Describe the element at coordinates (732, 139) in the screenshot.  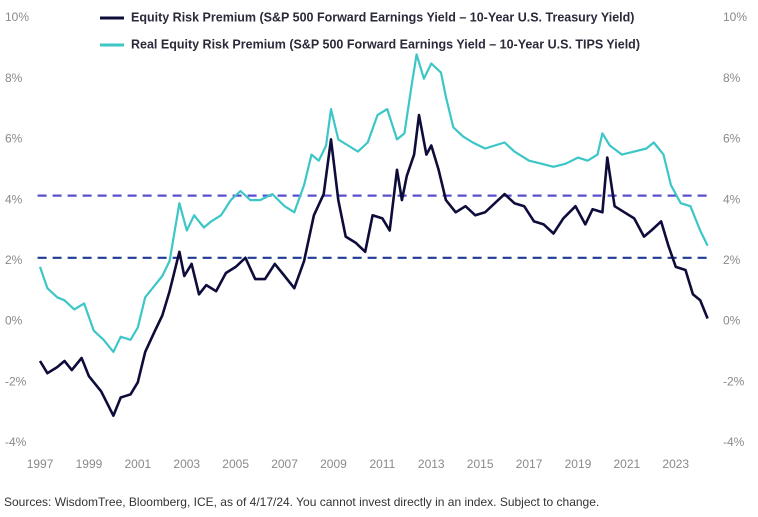
I see `y2-tick-label: 6%` at that location.